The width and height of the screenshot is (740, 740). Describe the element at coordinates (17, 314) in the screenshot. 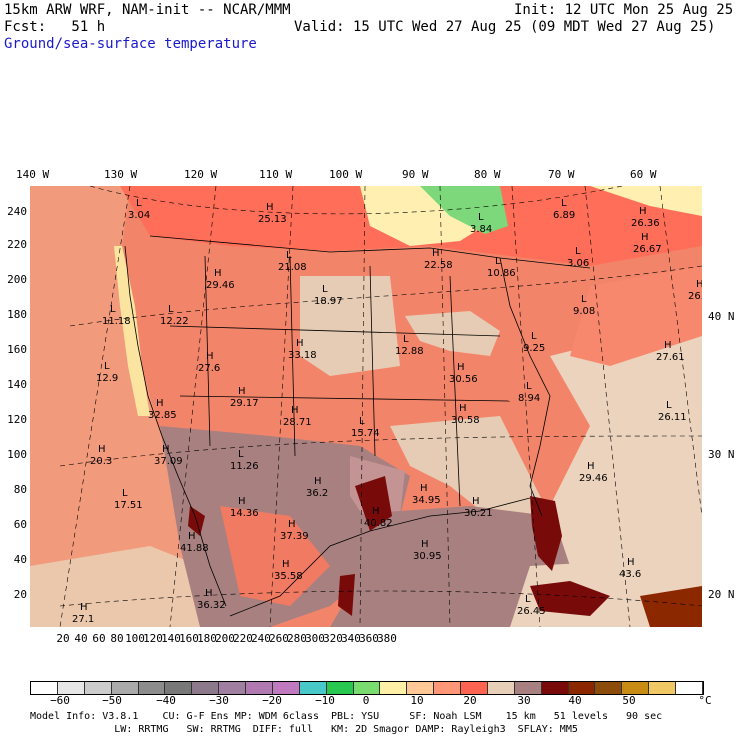

I see `grid-tick-y: 180` at that location.